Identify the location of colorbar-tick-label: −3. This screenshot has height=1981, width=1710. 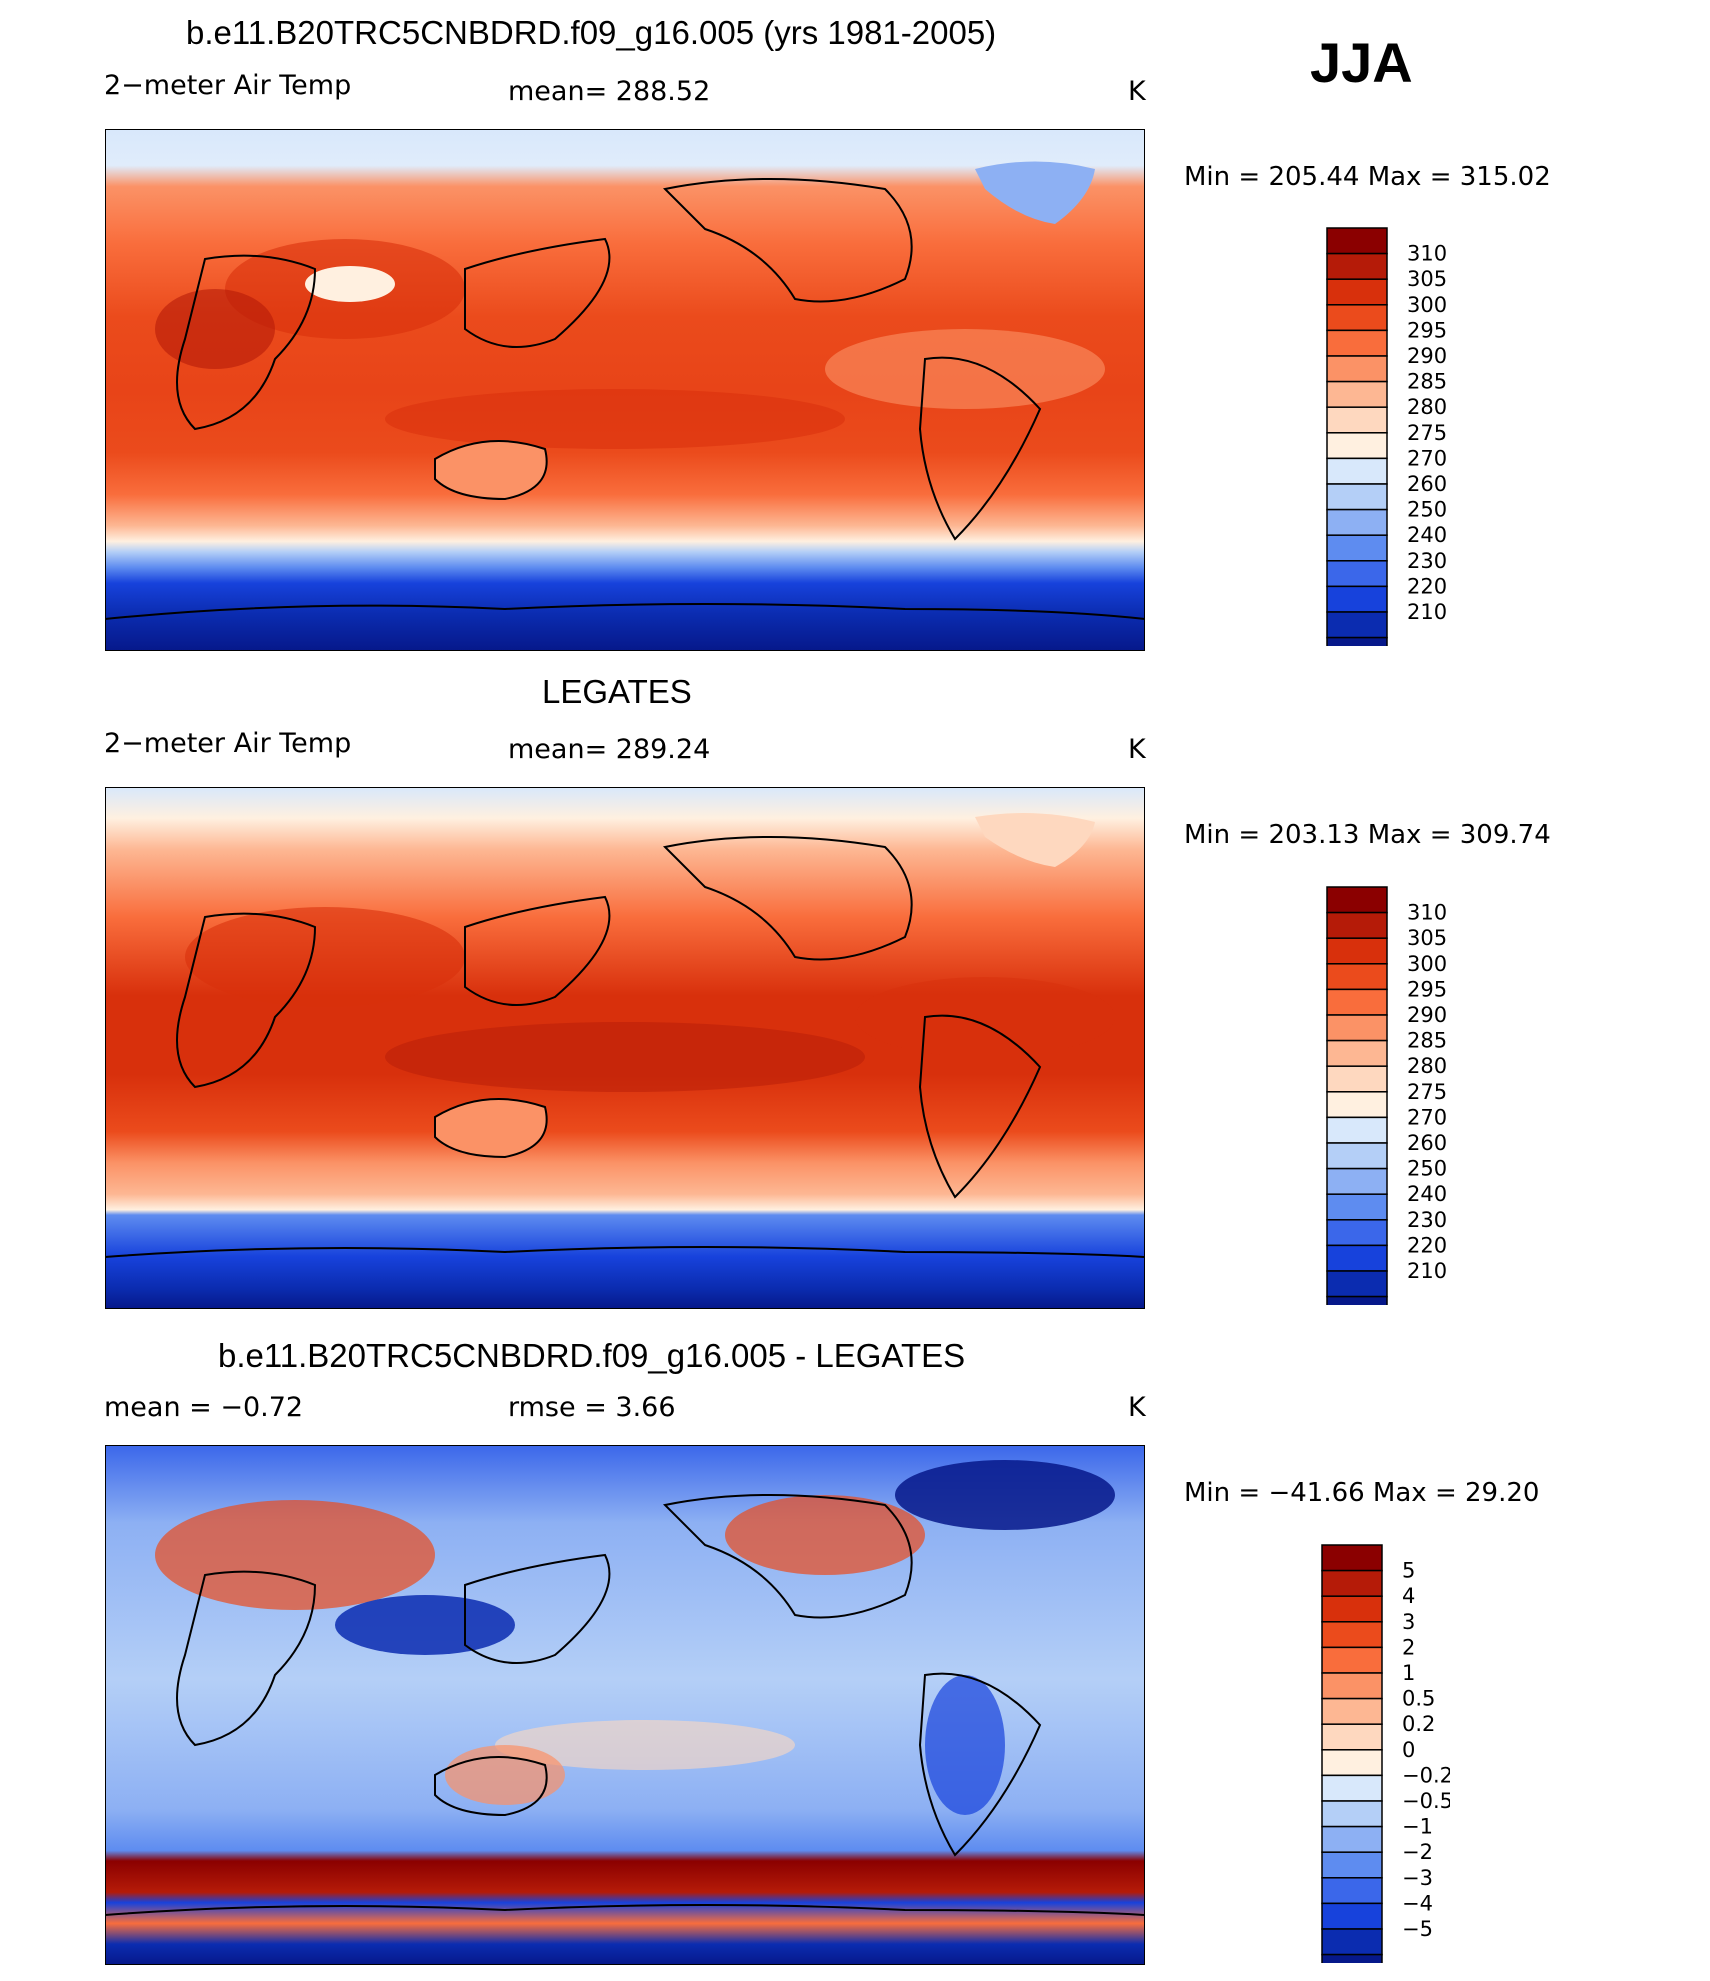
(1417, 1878).